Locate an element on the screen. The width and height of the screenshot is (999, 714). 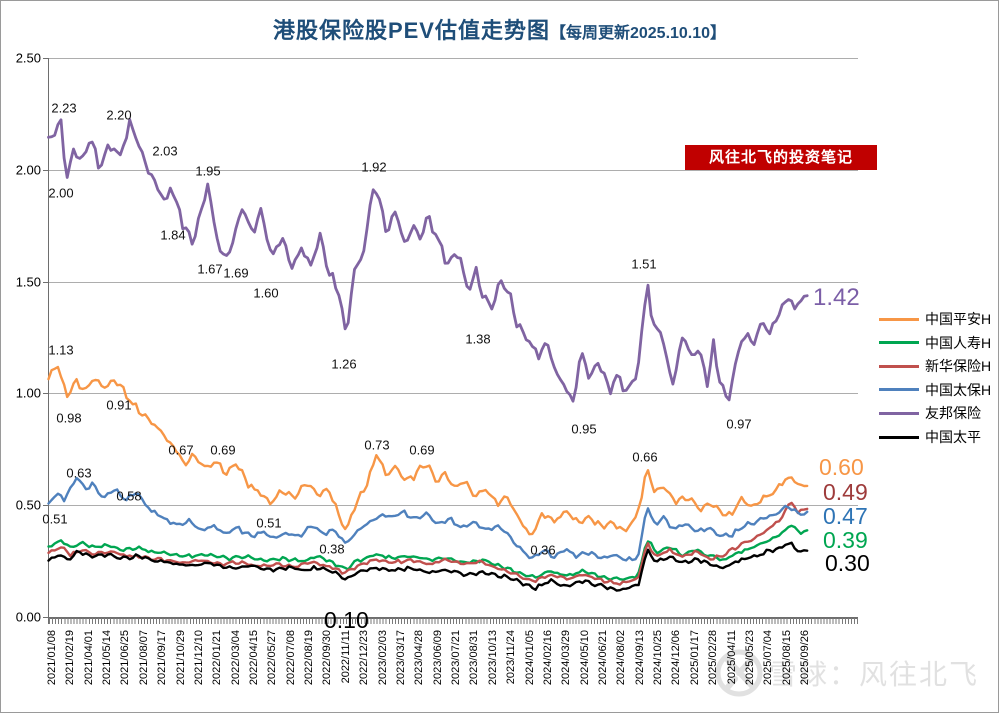
x-tick-label: 2025/05/23 is located at coordinates (749, 658).